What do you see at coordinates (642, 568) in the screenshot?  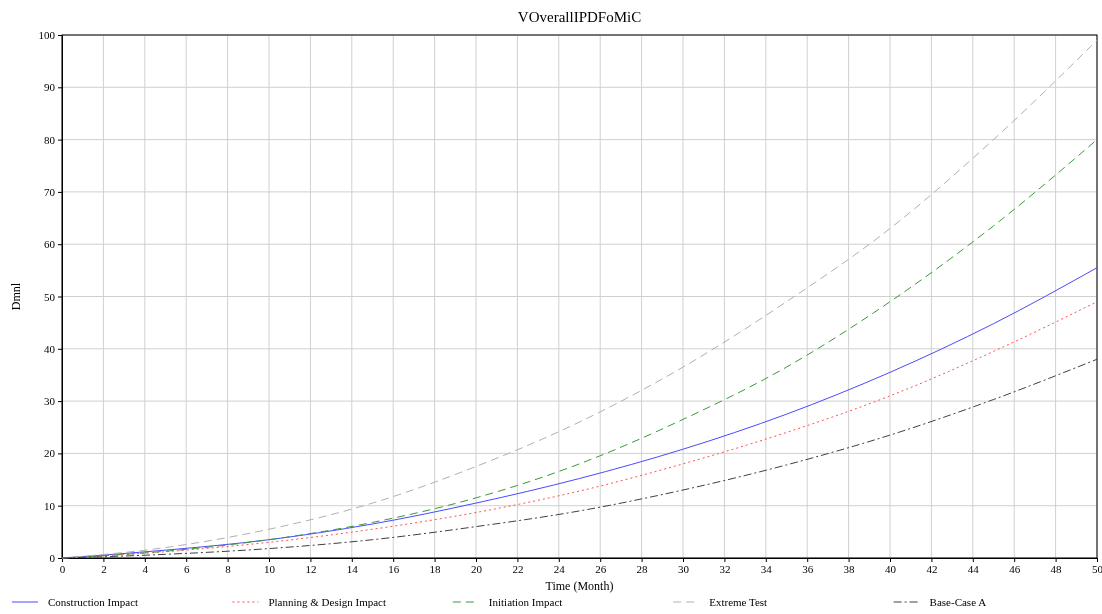 I see `x-tick-label: 28` at bounding box center [642, 568].